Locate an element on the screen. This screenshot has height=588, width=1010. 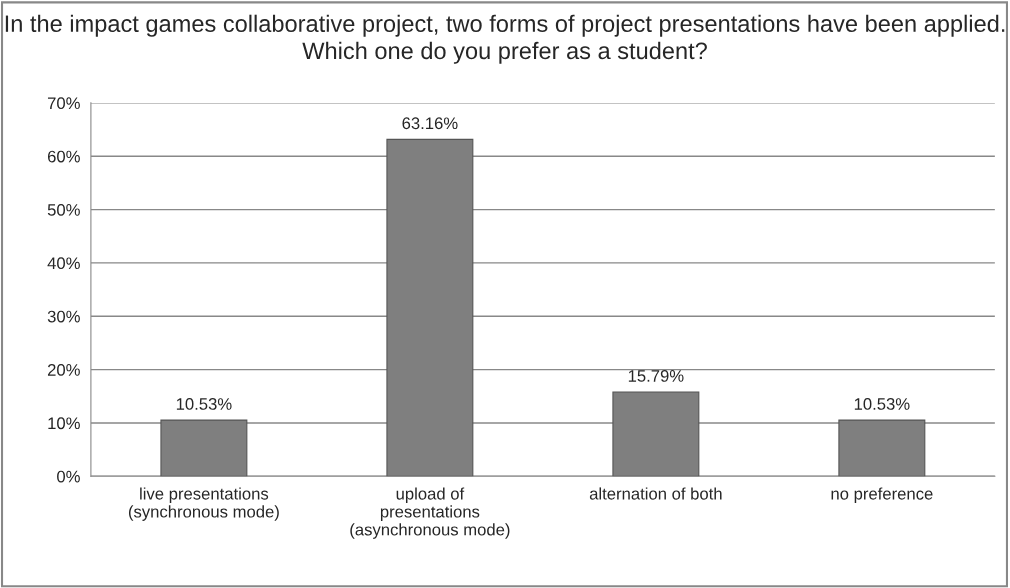
y-tick-label: 10% is located at coordinates (64, 423).